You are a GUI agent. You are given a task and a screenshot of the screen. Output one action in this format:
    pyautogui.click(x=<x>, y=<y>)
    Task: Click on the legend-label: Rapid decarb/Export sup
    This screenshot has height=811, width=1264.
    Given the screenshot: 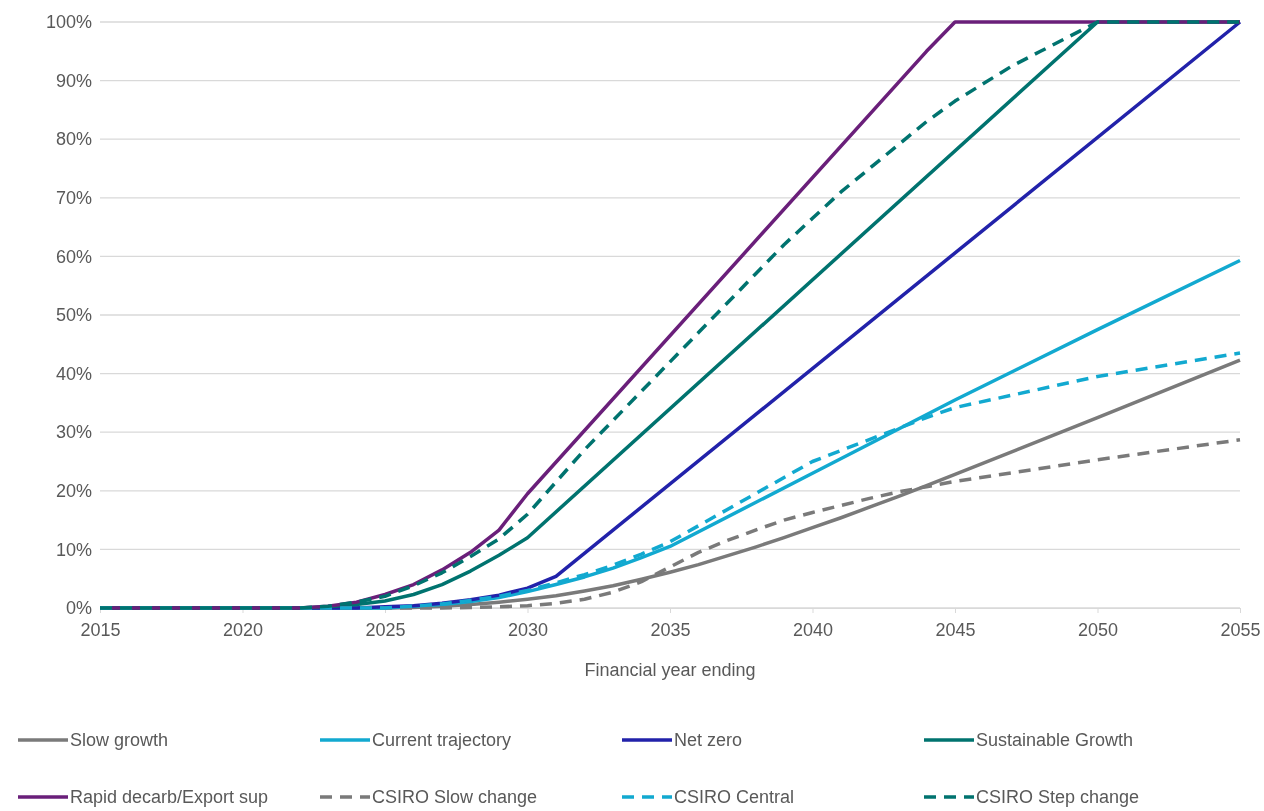 What is the action you would take?
    pyautogui.click(x=169, y=797)
    